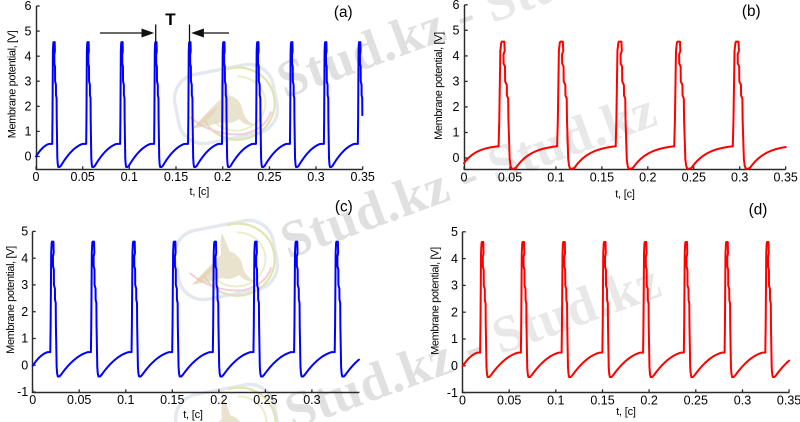  Describe the element at coordinates (758, 210) in the screenshot. I see `svg-text: (d)` at that location.